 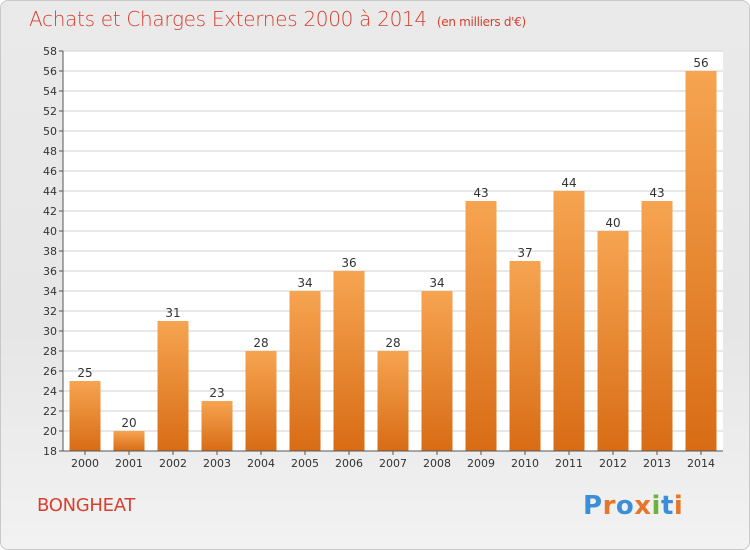 What do you see at coordinates (481, 326) in the screenshot?
I see `bar-2009` at bounding box center [481, 326].